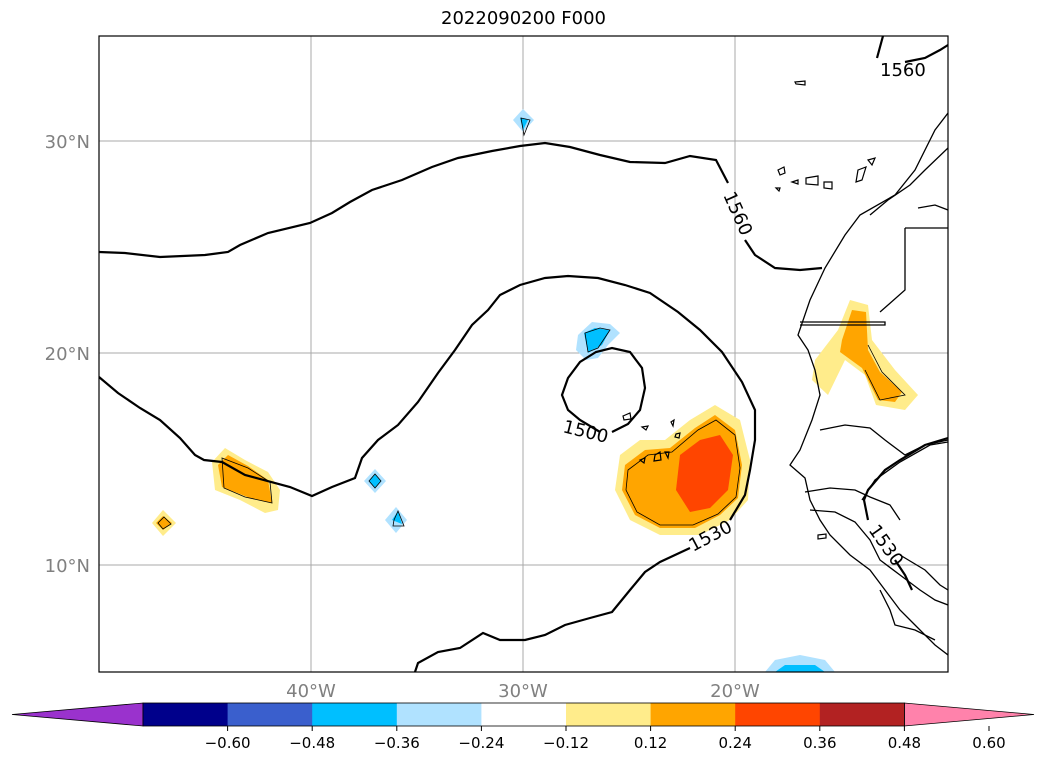  What do you see at coordinates (566, 743) in the screenshot?
I see `colorbar-tick-label: −0.12` at bounding box center [566, 743].